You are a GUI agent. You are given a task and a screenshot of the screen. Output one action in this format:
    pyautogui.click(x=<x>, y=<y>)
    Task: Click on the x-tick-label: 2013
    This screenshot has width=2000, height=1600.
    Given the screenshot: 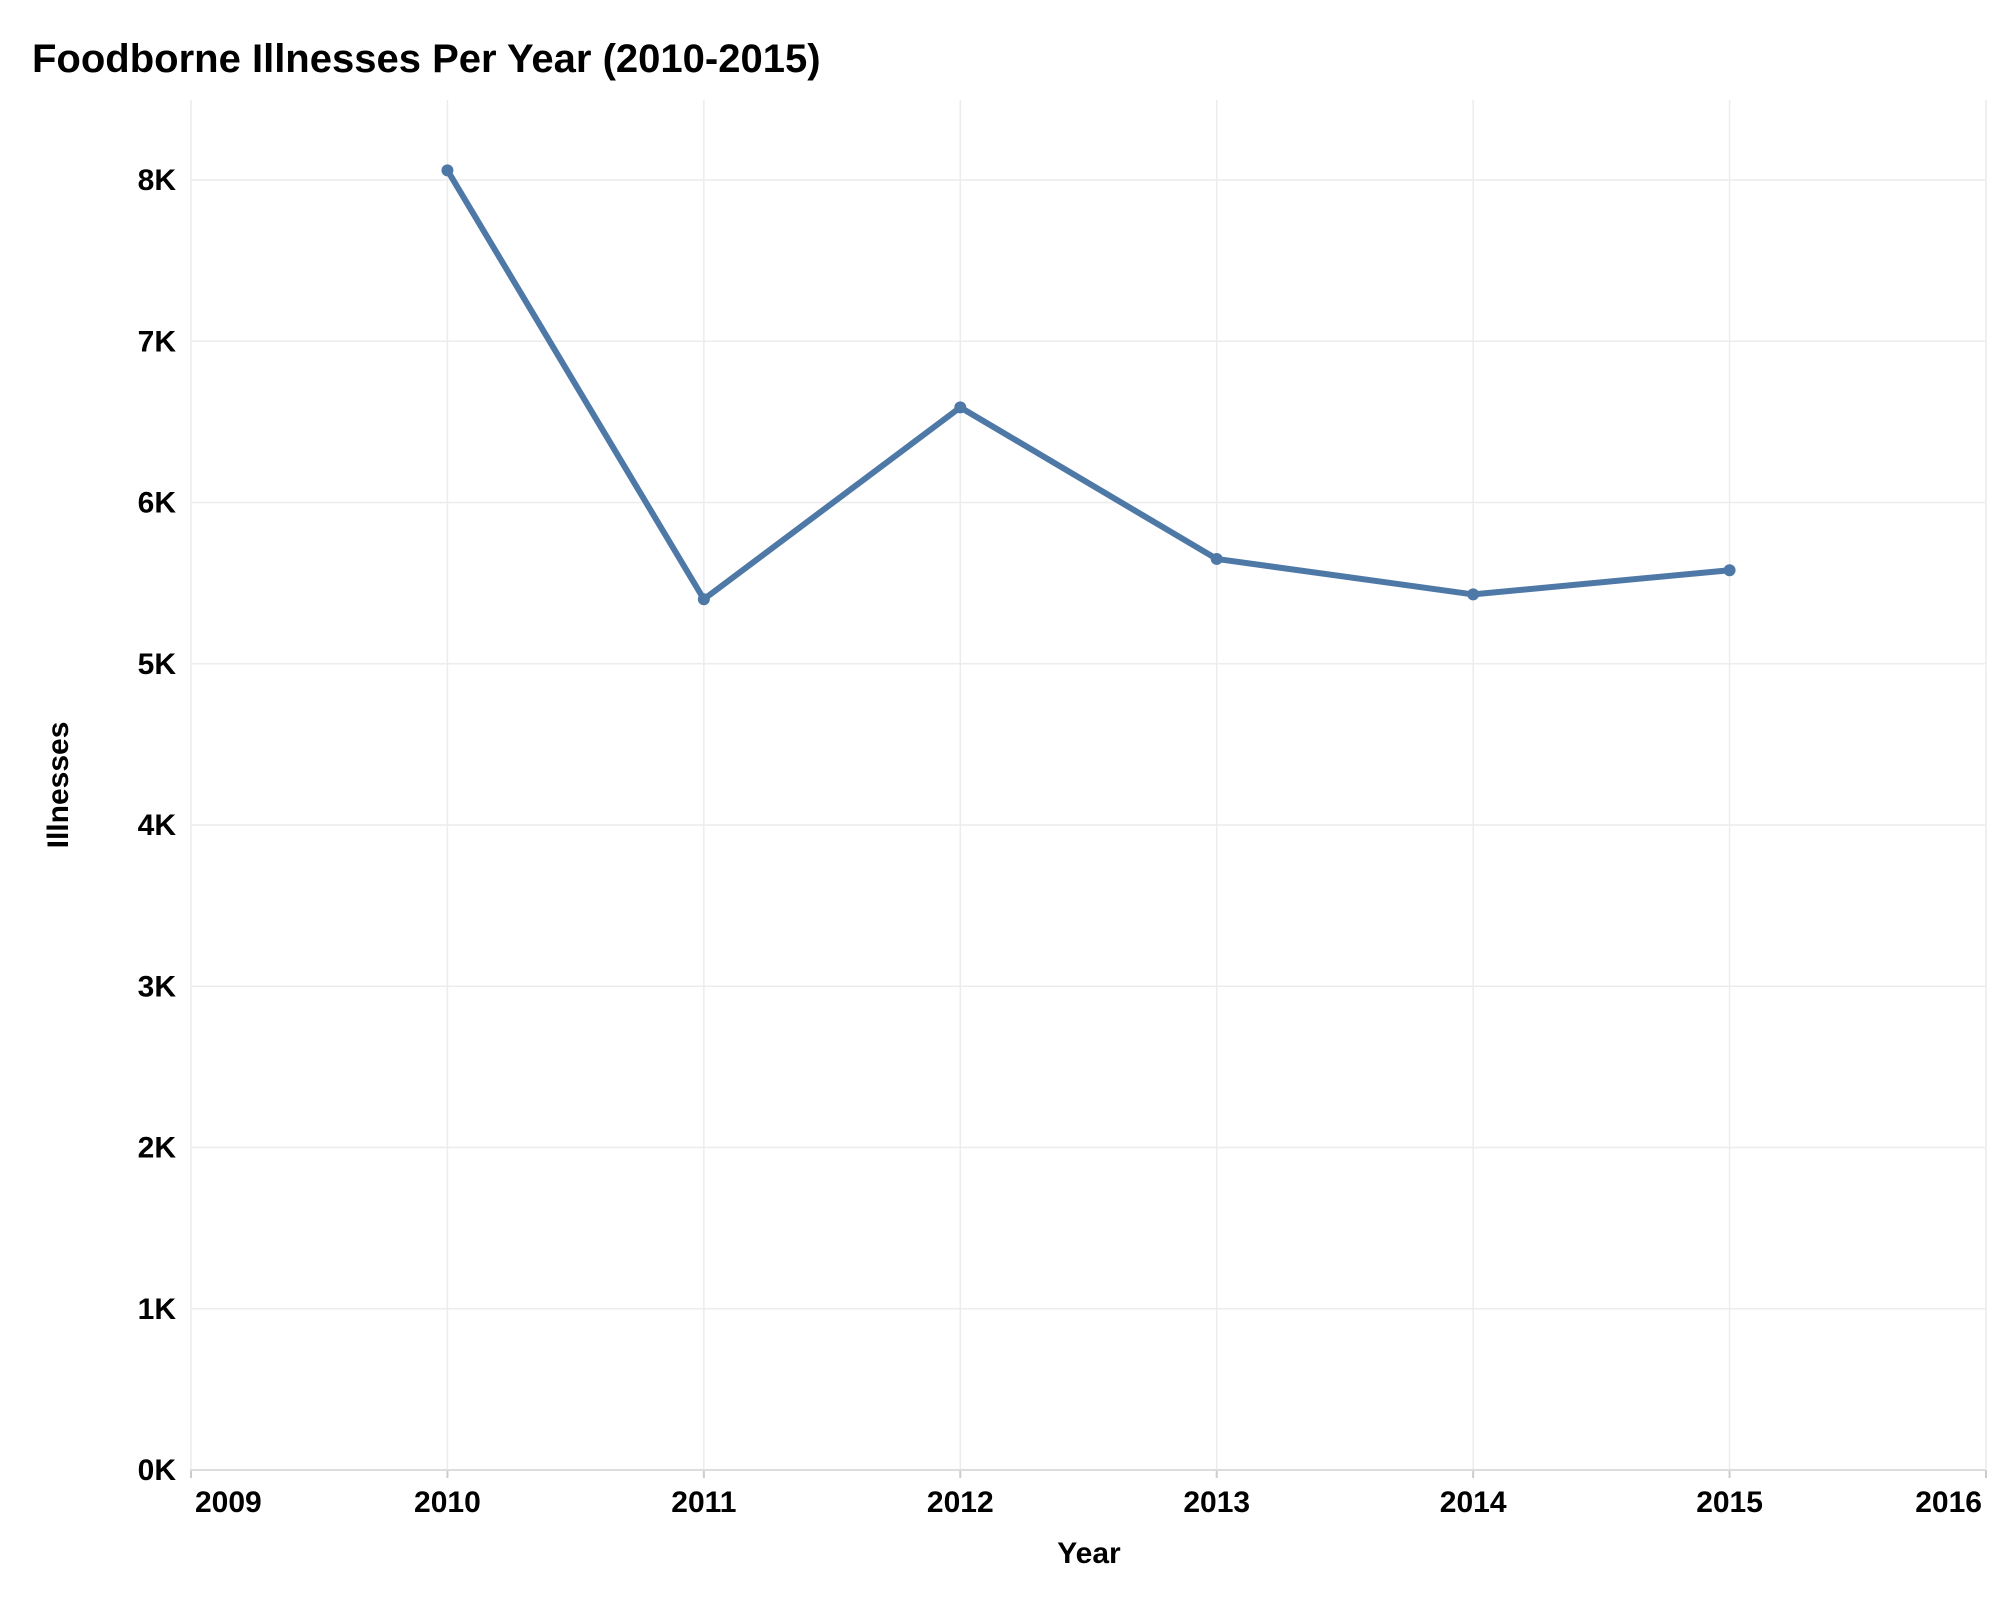 What is the action you would take?
    pyautogui.click(x=1216, y=1502)
    